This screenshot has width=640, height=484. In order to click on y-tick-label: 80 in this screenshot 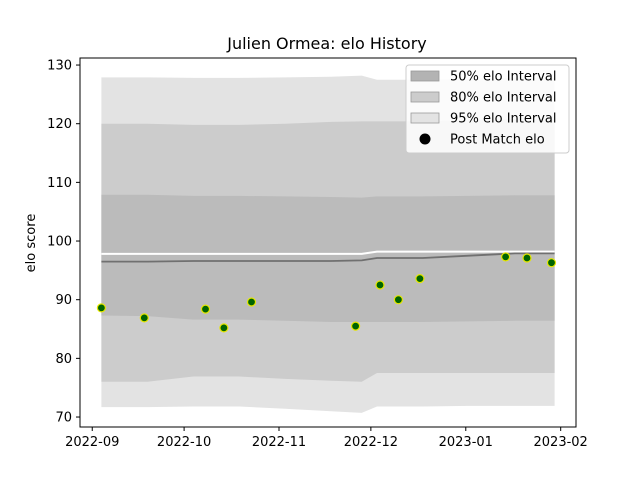, I will do `click(63, 359)`.